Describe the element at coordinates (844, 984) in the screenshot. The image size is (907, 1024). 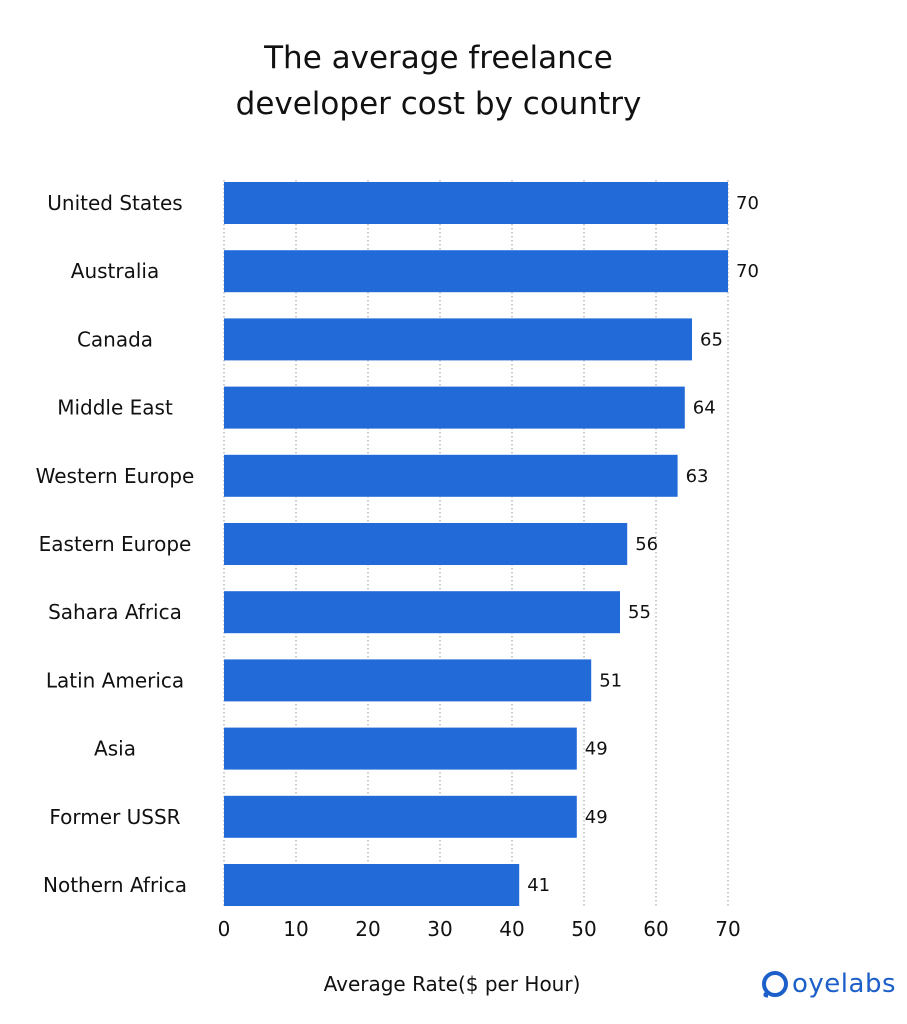
I see `brand-name: oyelabs` at that location.